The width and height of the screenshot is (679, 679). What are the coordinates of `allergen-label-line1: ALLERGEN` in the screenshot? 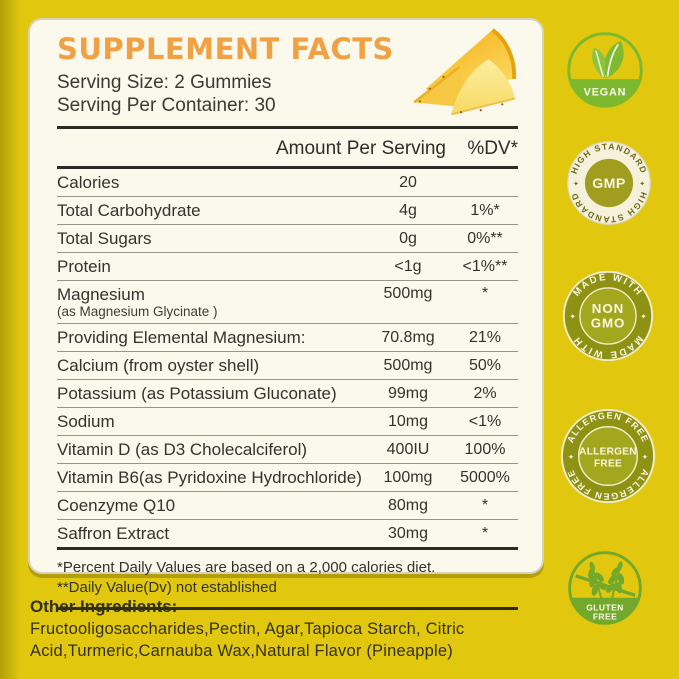 It's located at (608, 452).